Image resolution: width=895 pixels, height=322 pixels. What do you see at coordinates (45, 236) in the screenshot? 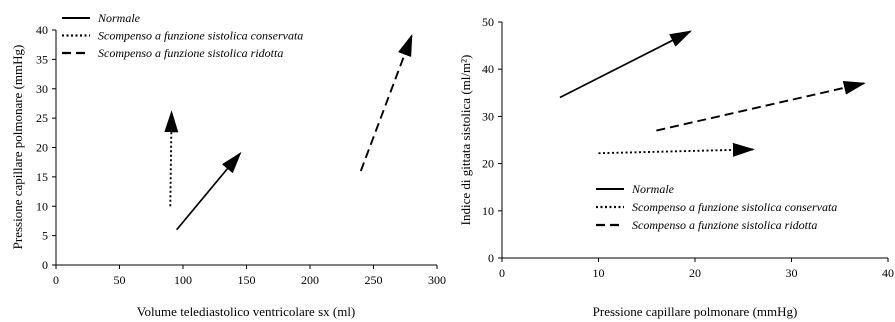
I see `y-tick-label: 5` at bounding box center [45, 236].